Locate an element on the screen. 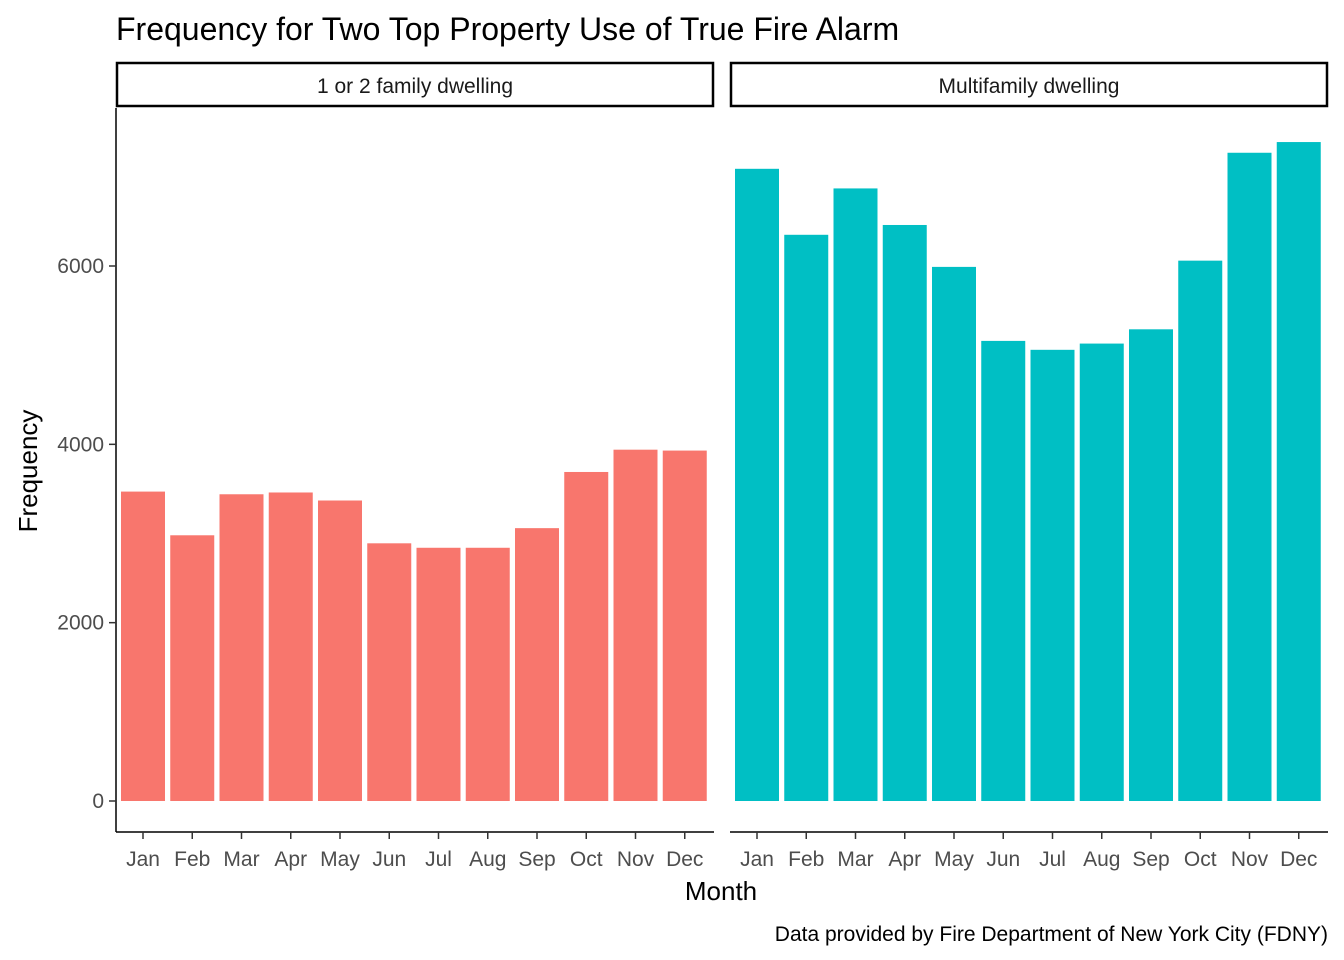 This screenshot has height=960, width=1344. y-tick-label: 4000 is located at coordinates (80, 444).